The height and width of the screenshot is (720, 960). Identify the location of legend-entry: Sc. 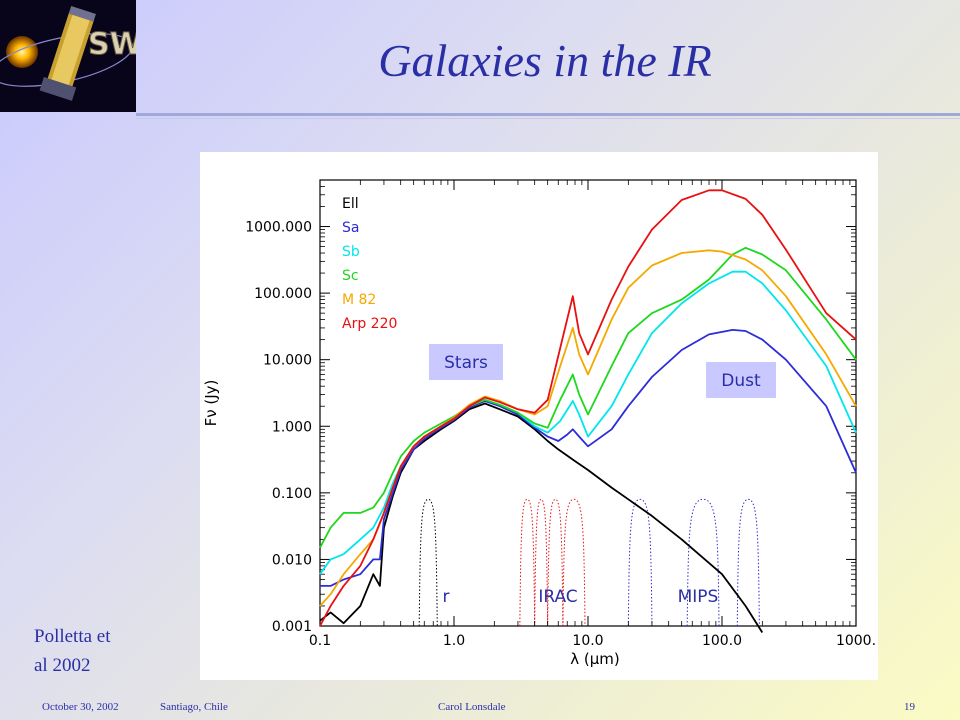
(350, 276).